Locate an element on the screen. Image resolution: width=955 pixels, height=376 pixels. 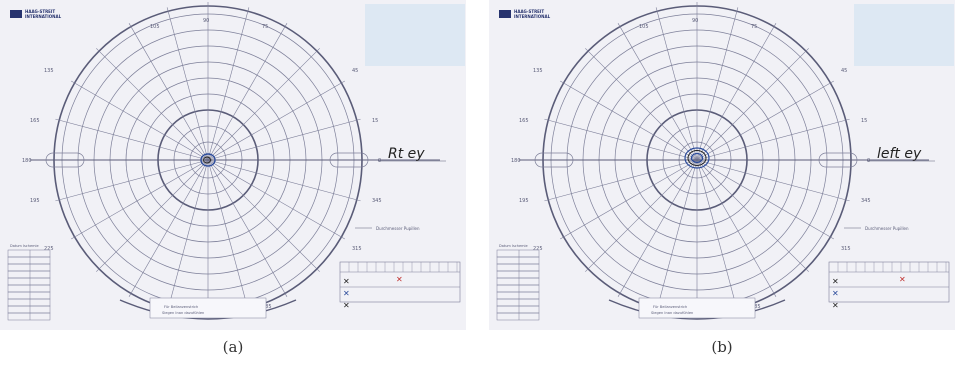
scale-label: 225 is located at coordinates (49, 249).